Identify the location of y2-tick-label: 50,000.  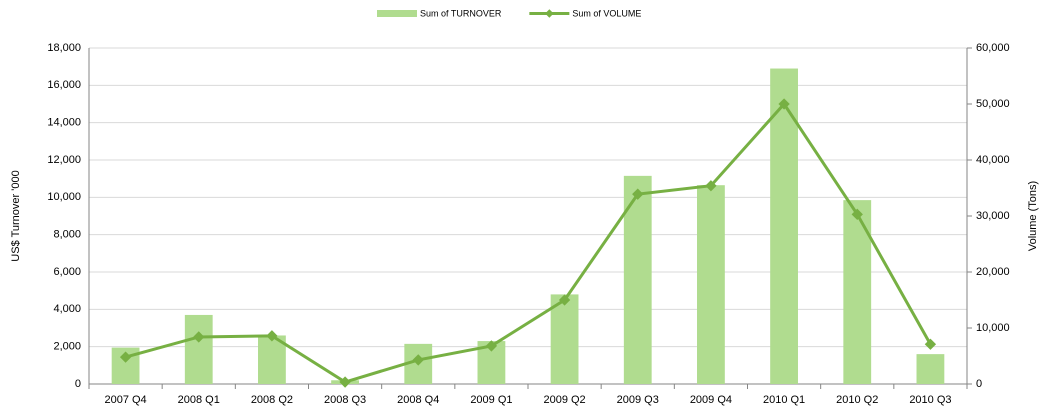
(993, 104).